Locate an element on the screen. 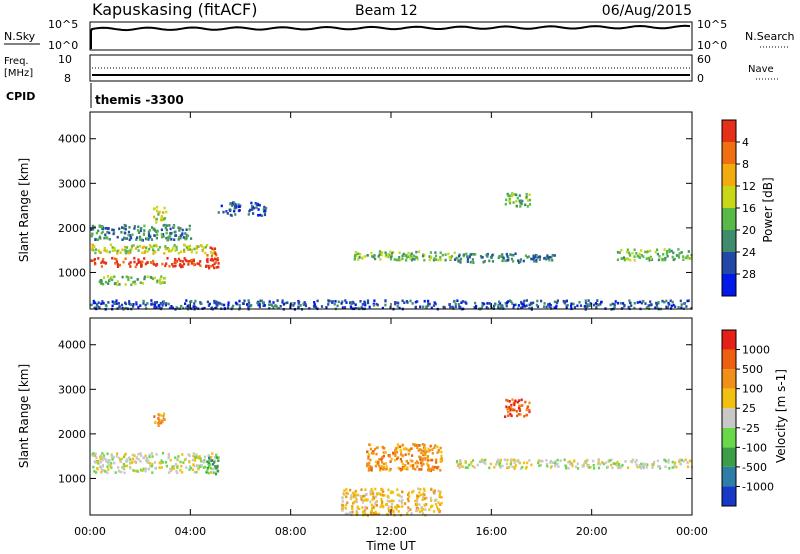  power-colorbar-tick: 16 is located at coordinates (749, 208).